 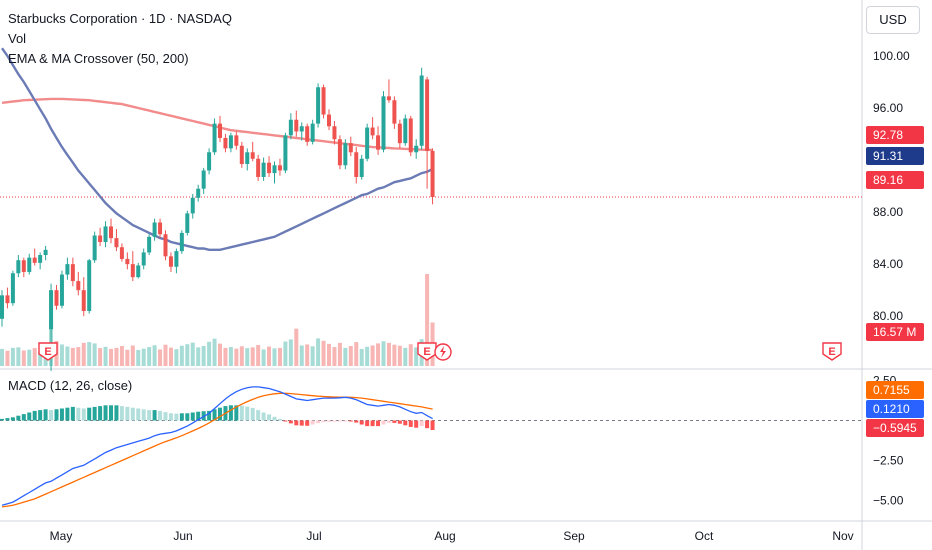 What do you see at coordinates (17, 38) in the screenshot?
I see `volume-indicator-label: Vol` at bounding box center [17, 38].